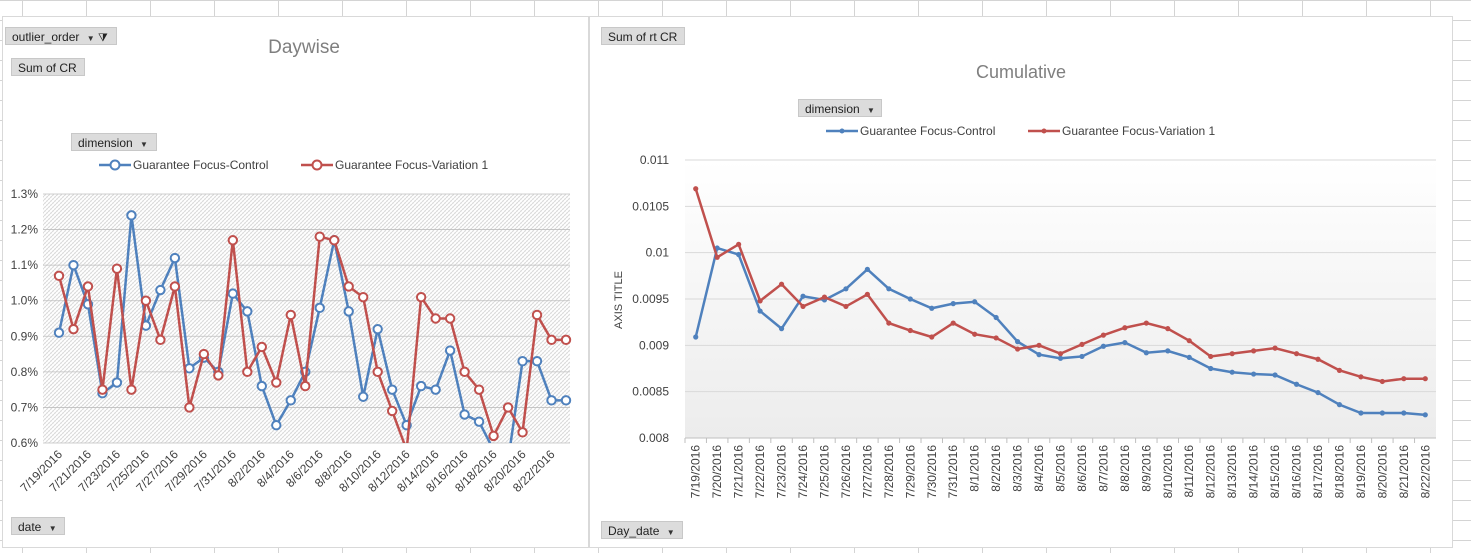 The image size is (1471, 553). Describe the element at coordinates (114, 142) in the screenshot. I see `dimension-legend-button: dimension ▼` at that location.